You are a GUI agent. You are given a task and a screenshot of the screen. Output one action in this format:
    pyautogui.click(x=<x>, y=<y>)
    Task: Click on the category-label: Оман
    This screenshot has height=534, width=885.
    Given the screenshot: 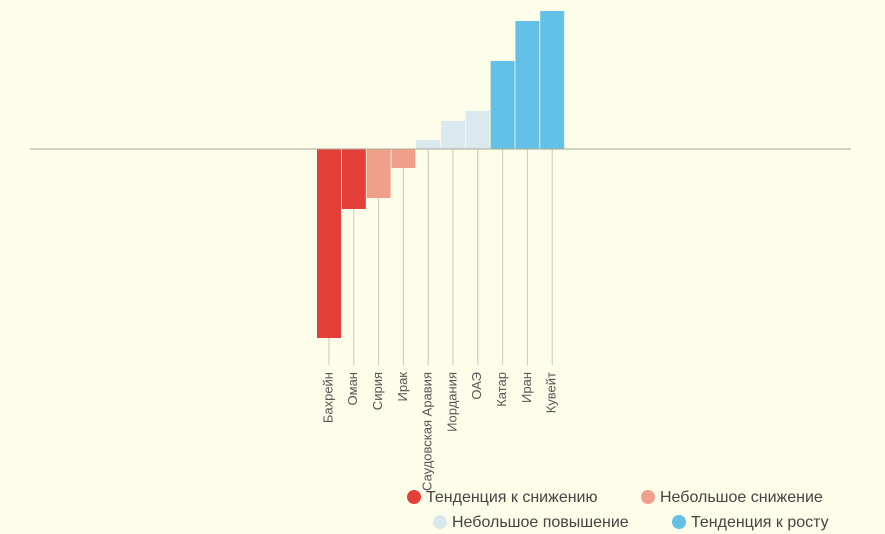 What is the action you would take?
    pyautogui.click(x=352, y=388)
    